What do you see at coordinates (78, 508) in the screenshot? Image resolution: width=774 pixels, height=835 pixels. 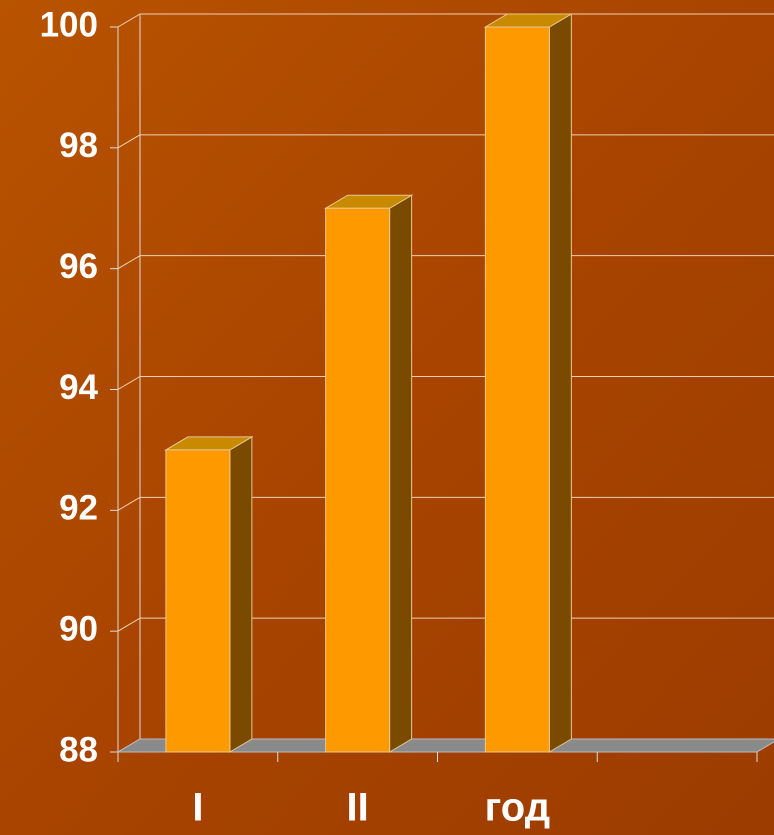 I see `y-tick-label: 92` at bounding box center [78, 508].